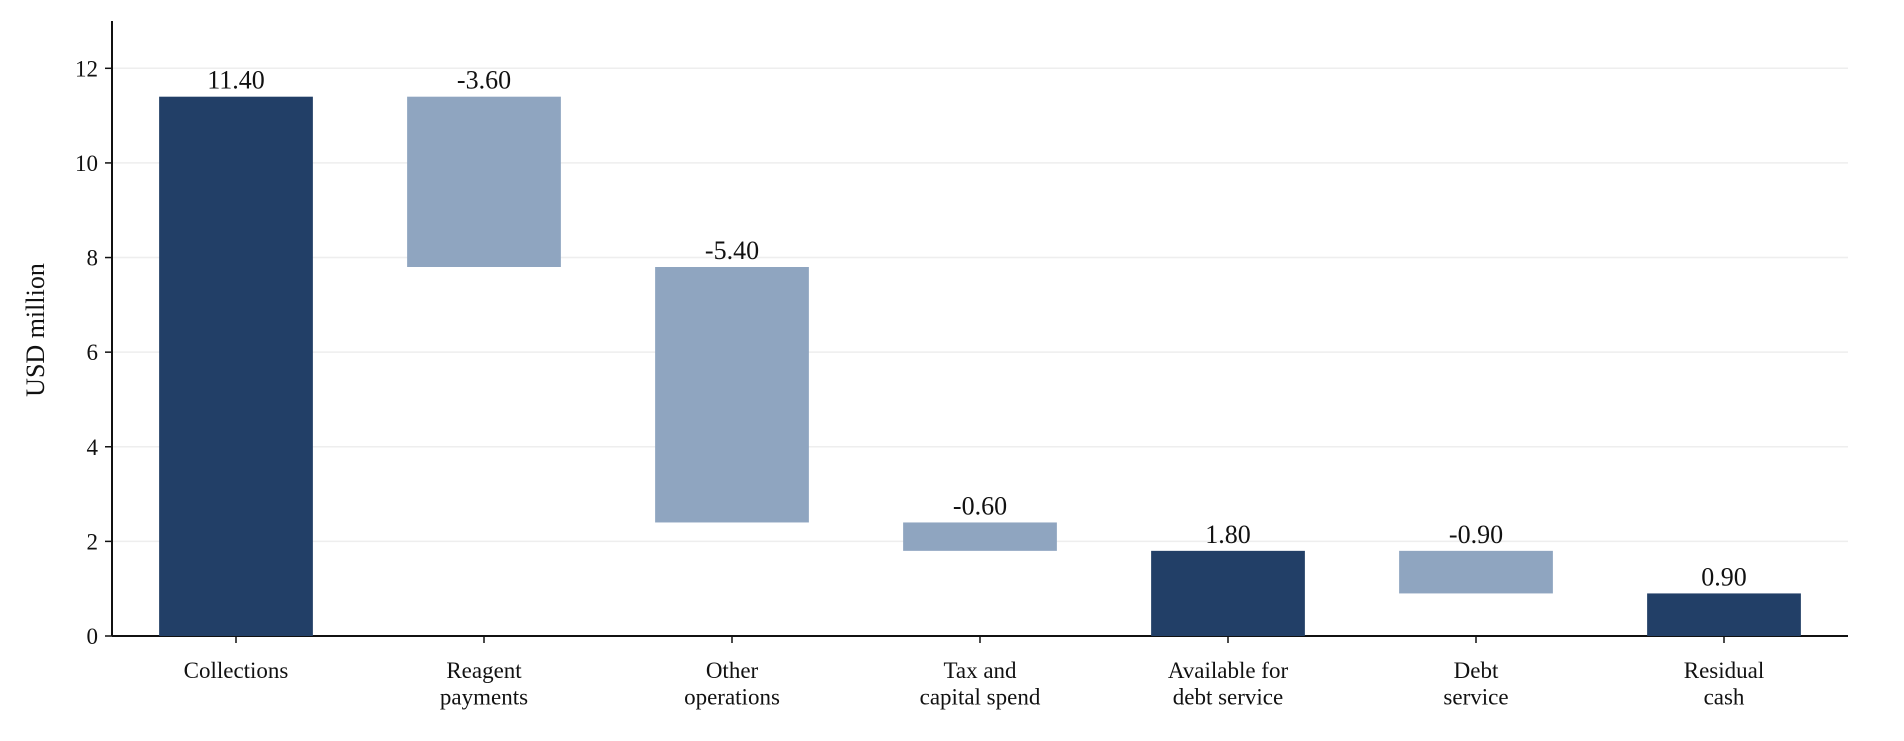 The height and width of the screenshot is (741, 1904). Describe the element at coordinates (93, 541) in the screenshot. I see `y-tick-label: 2` at that location.